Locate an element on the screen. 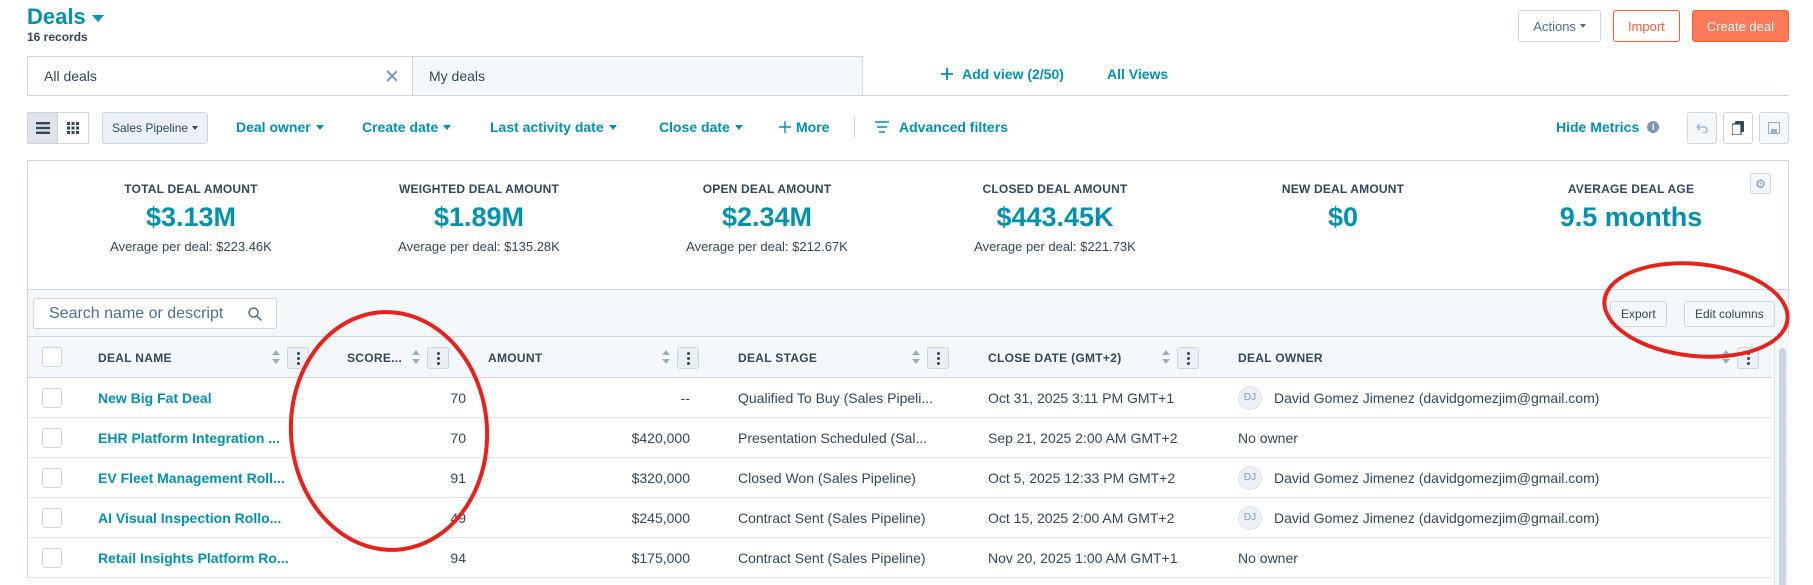 Image resolution: width=1813 pixels, height=585 pixels. list-view-button is located at coordinates (42, 128).